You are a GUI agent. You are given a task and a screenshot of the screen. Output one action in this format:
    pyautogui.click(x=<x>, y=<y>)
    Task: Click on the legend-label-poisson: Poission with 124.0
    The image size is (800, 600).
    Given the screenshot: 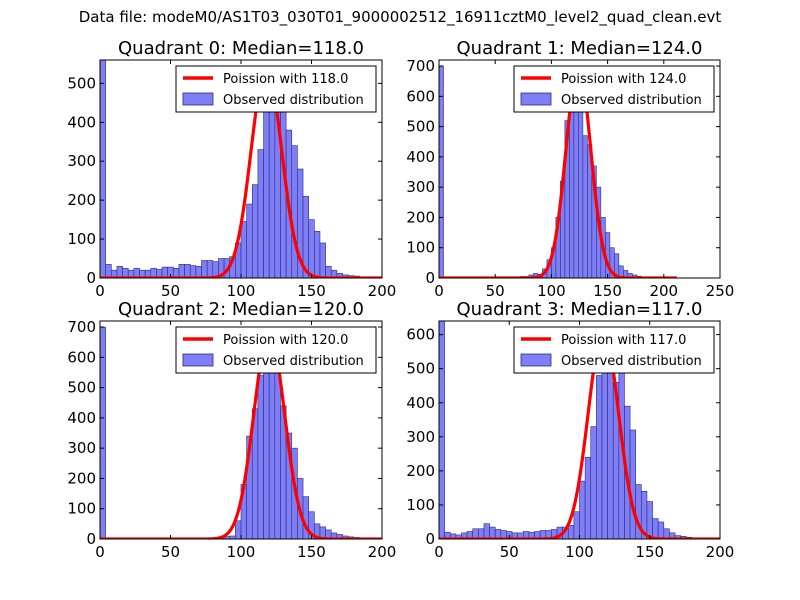 What is the action you would take?
    pyautogui.click(x=623, y=79)
    